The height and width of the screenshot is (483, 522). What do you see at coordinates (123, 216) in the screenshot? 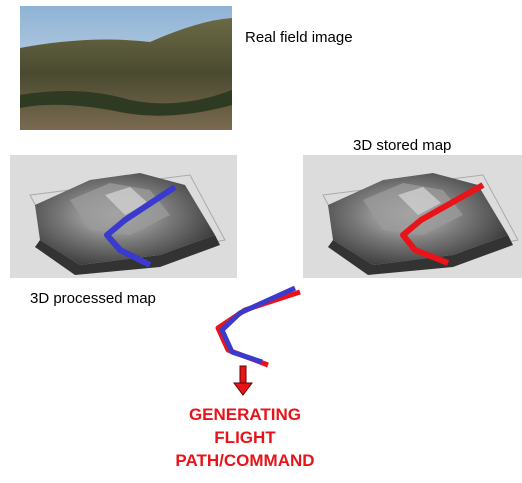
I see `processed-map-image` at bounding box center [123, 216].